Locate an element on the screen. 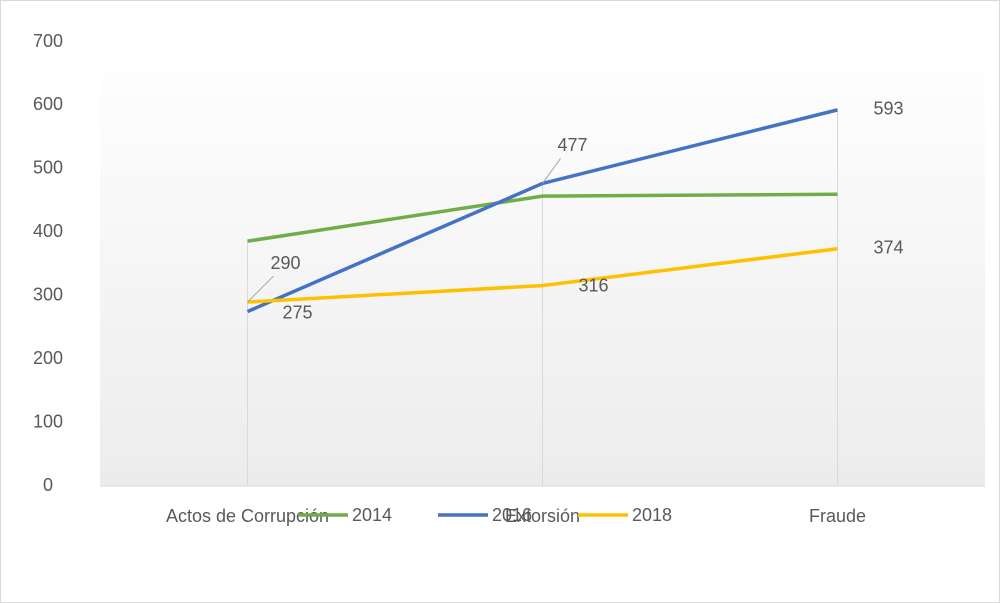 This screenshot has height=603, width=1000. y-tick-label: 500 is located at coordinates (48, 168).